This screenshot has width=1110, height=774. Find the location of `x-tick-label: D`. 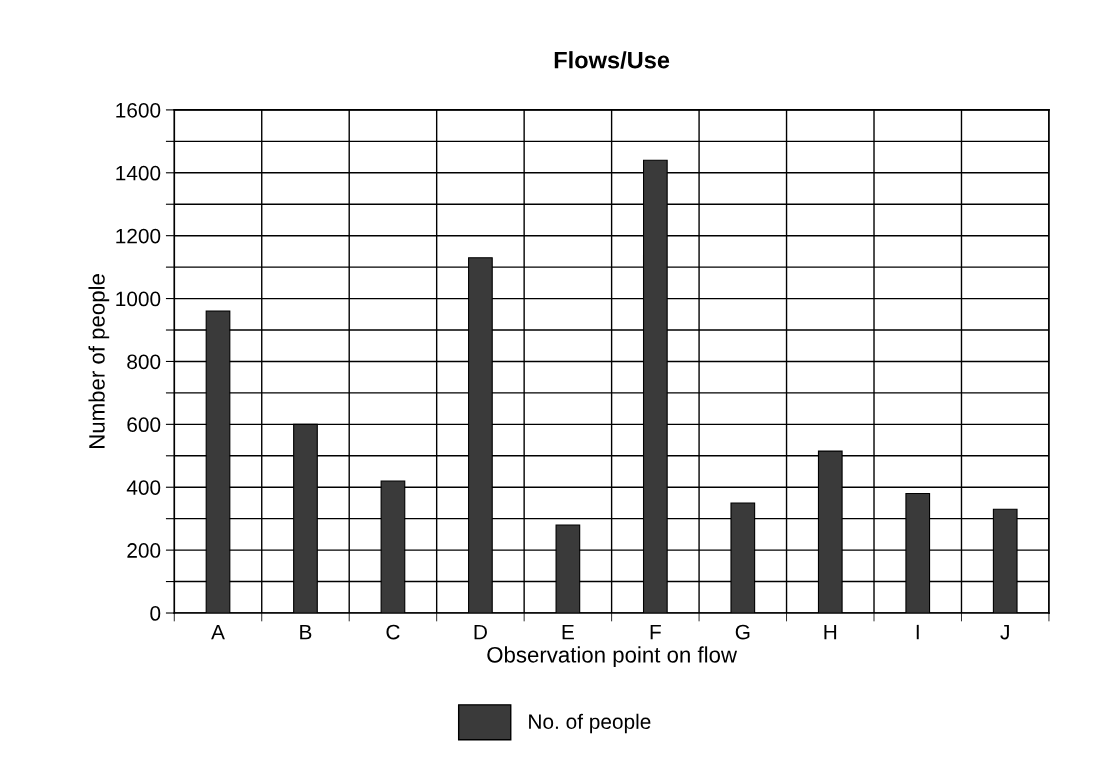

x-tick-label: D is located at coordinates (480, 632).